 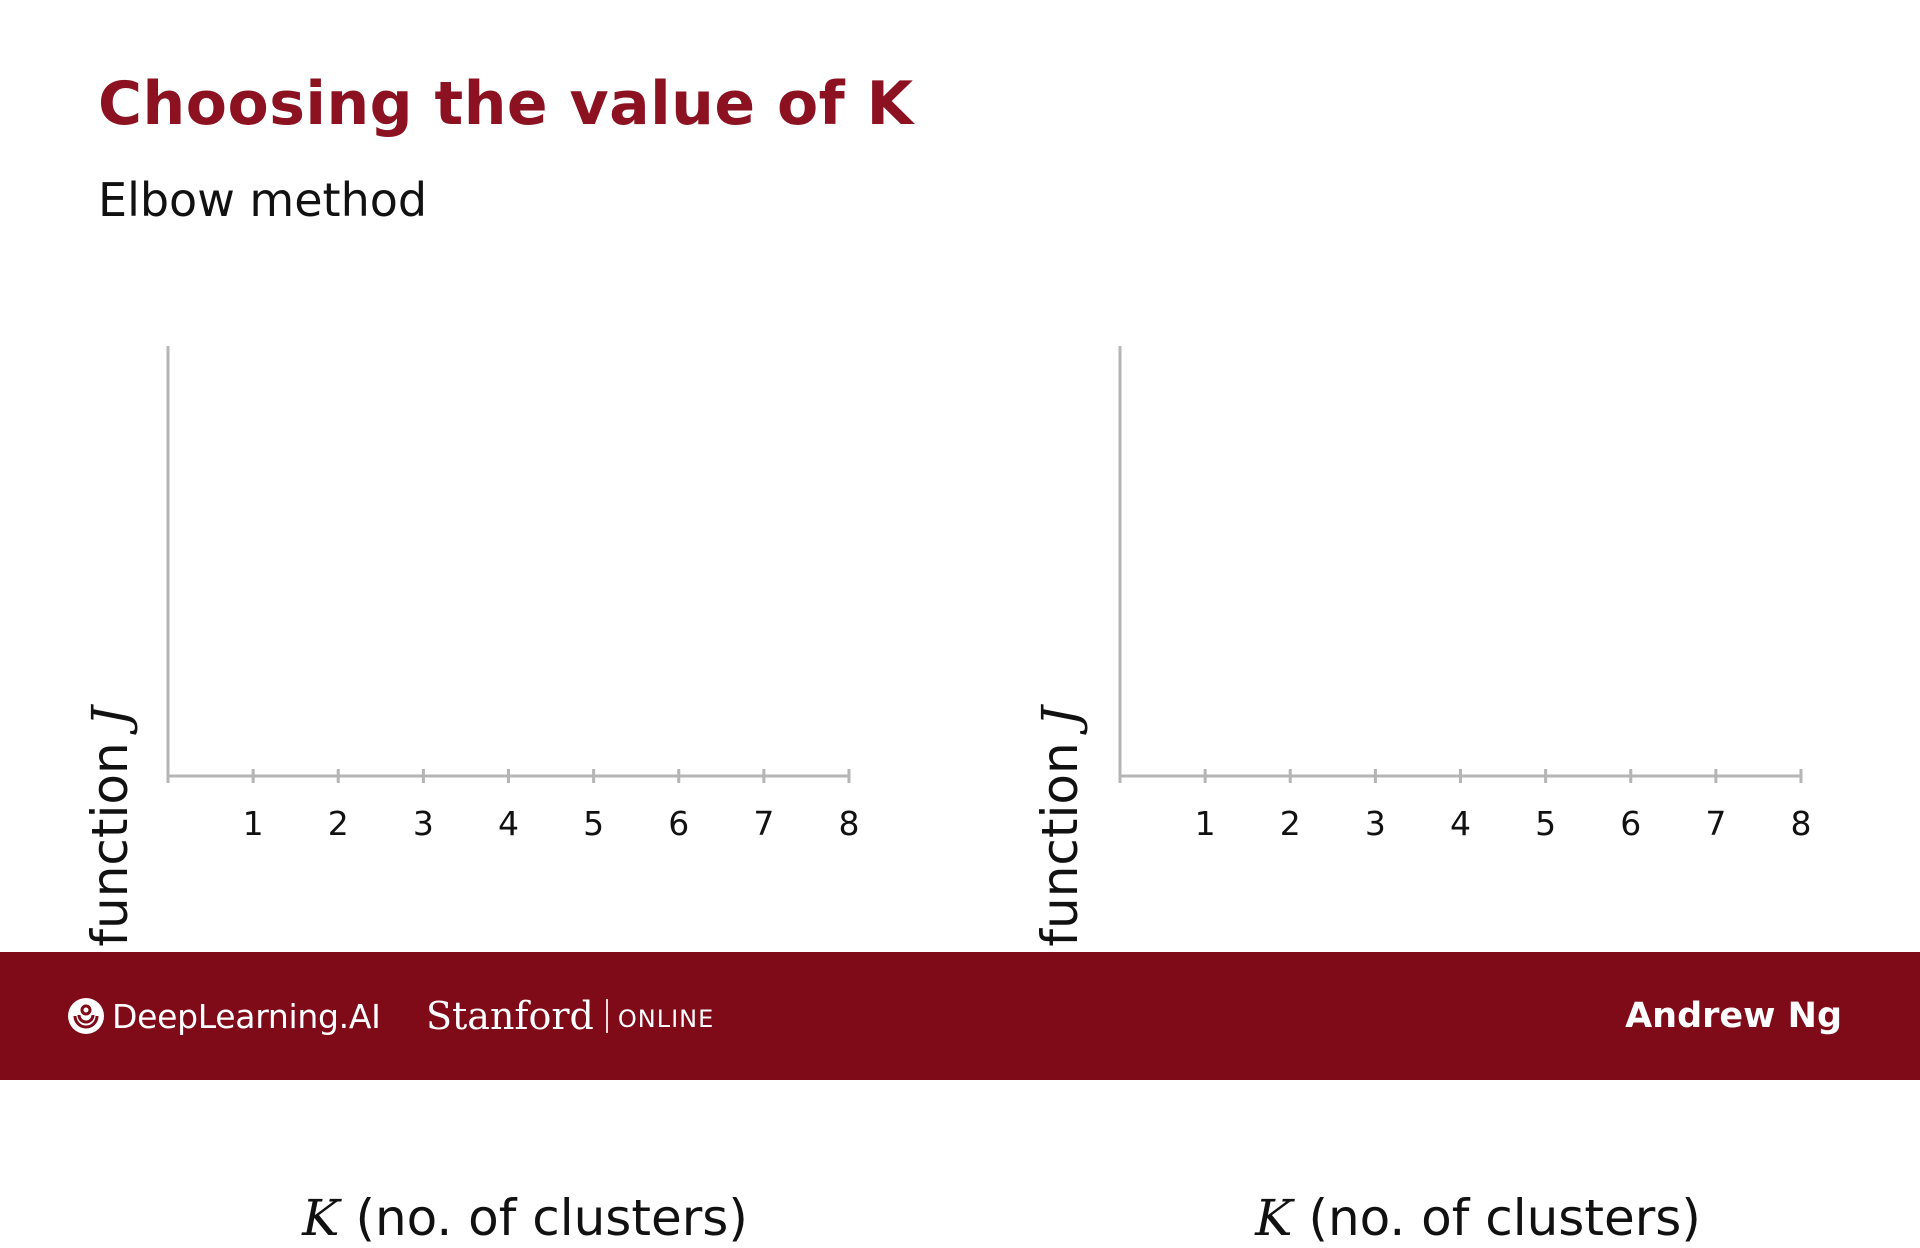 What do you see at coordinates (666, 1019) in the screenshot?
I see `online-wordmark: ONLINE` at bounding box center [666, 1019].